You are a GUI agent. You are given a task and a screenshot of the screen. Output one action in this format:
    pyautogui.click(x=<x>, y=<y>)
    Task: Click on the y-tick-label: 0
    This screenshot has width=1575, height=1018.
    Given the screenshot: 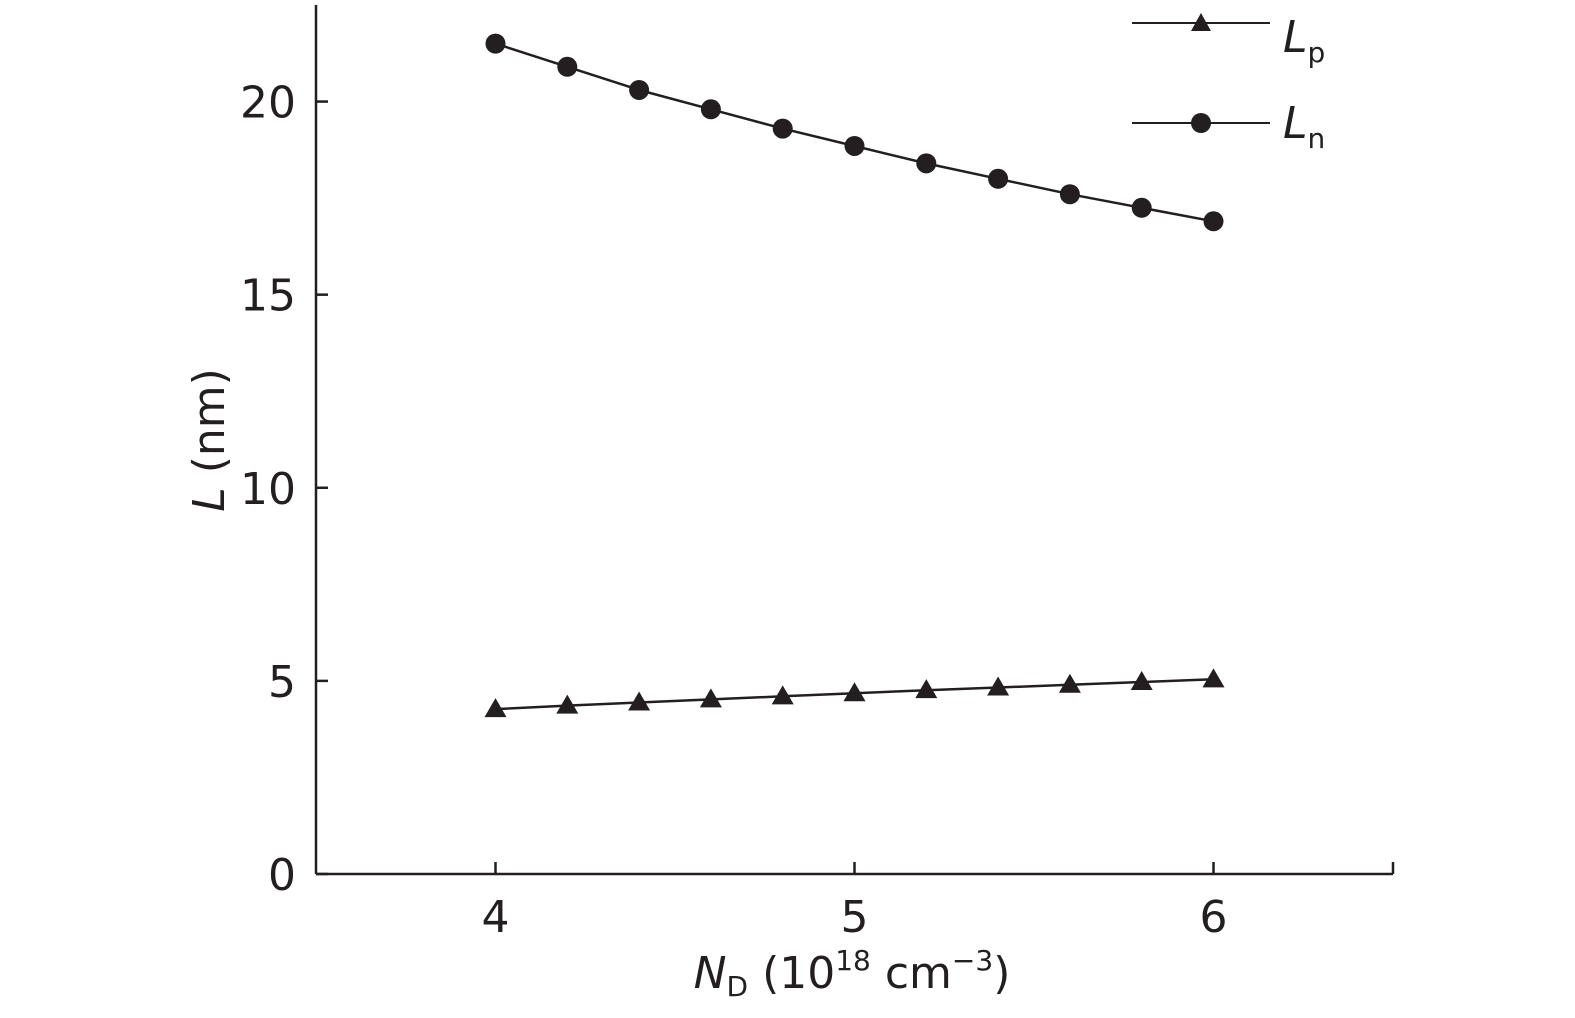 What is the action you would take?
    pyautogui.click(x=282, y=875)
    